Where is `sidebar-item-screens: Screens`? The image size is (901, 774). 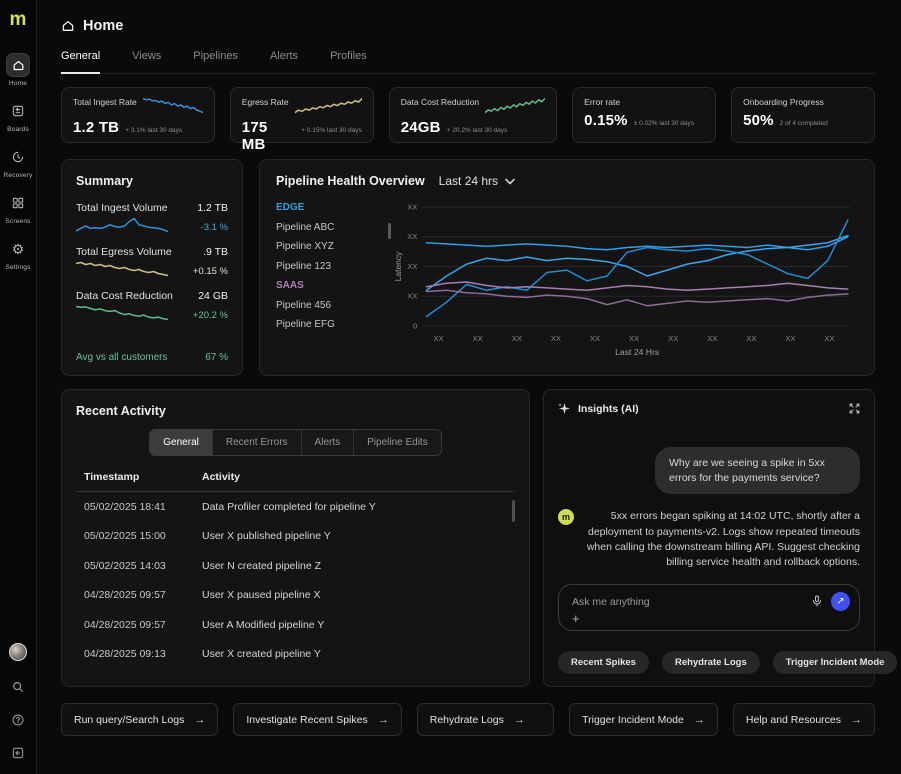 sidebar-item-screens: Screens is located at coordinates (17, 208).